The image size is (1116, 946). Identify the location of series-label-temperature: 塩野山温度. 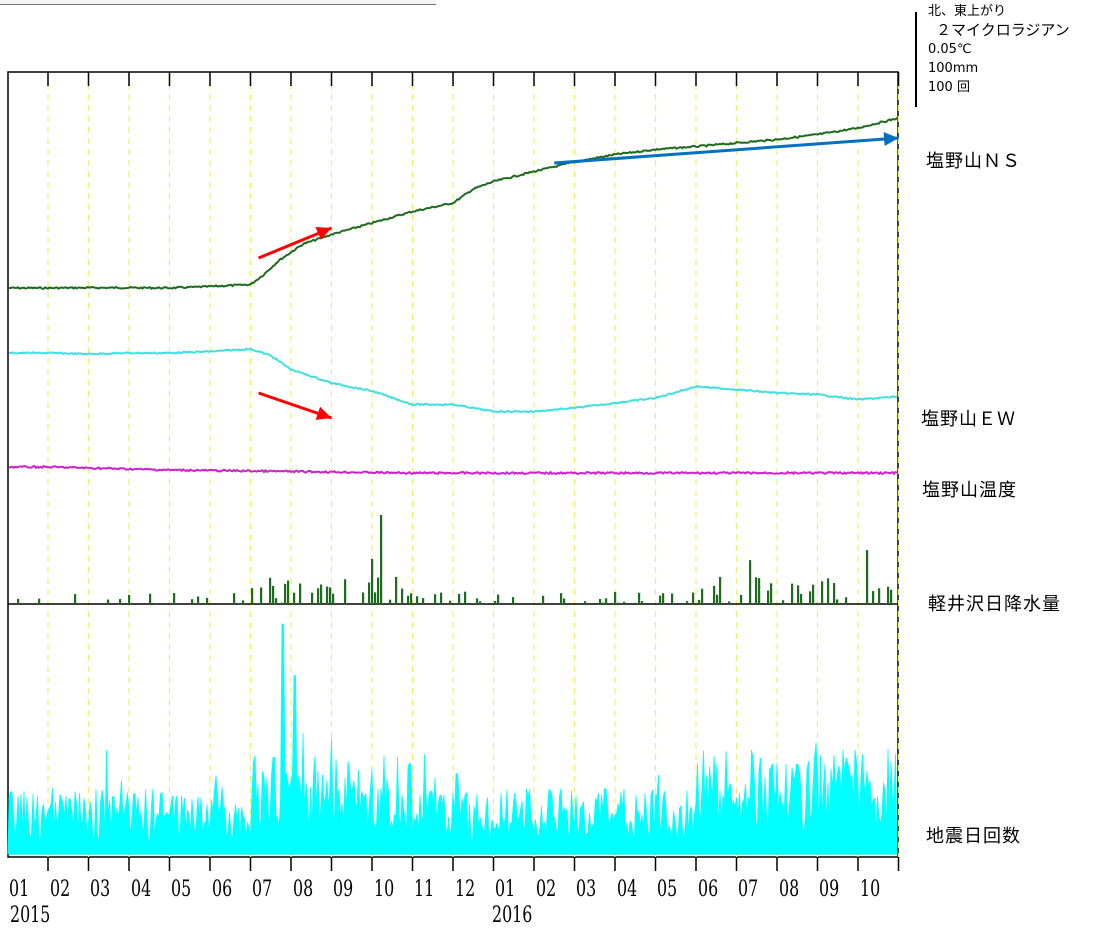
(969, 489).